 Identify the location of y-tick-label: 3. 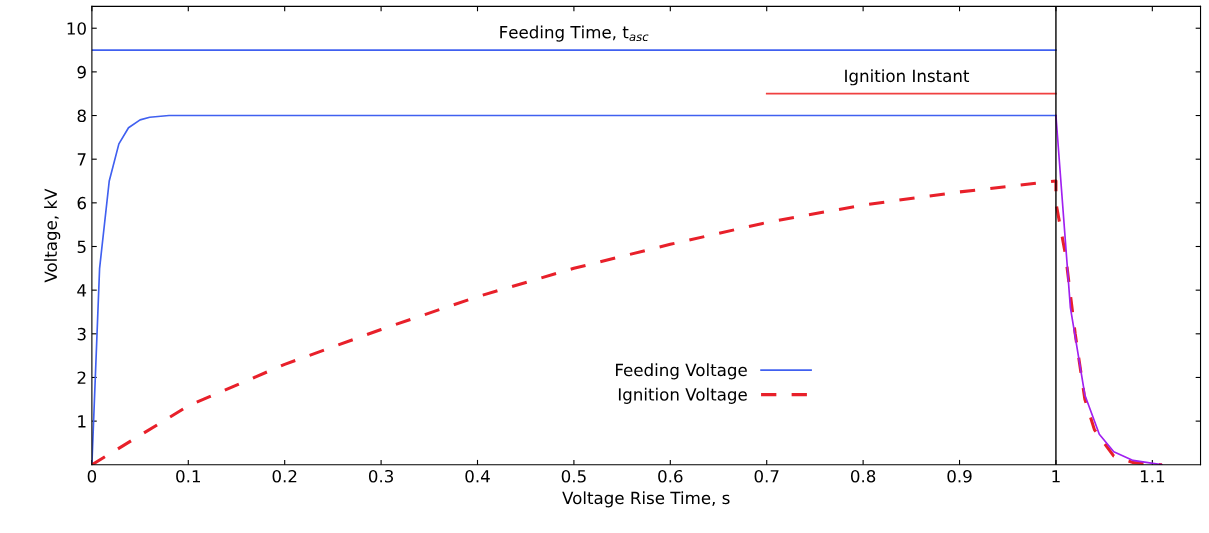
(81, 334).